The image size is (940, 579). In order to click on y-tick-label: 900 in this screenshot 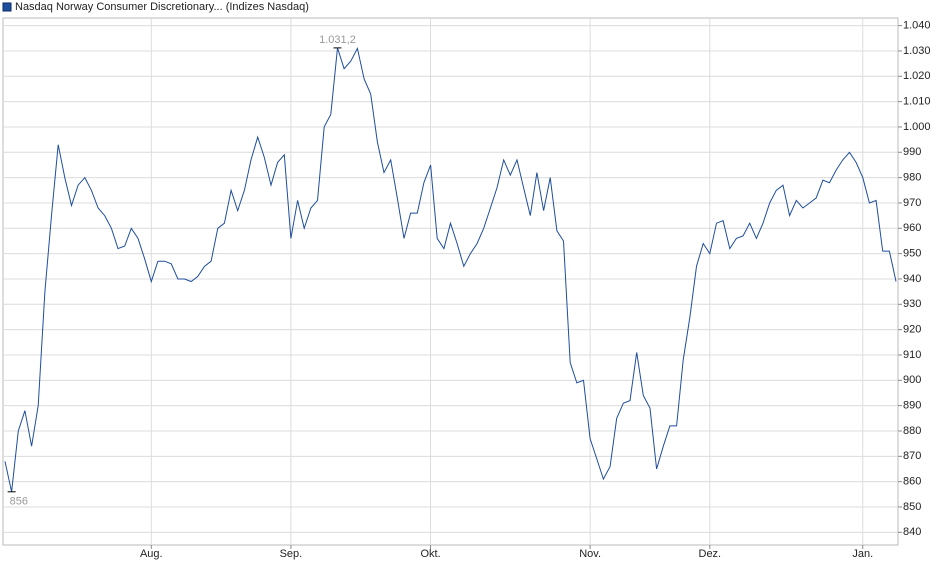, I will do `click(912, 380)`.